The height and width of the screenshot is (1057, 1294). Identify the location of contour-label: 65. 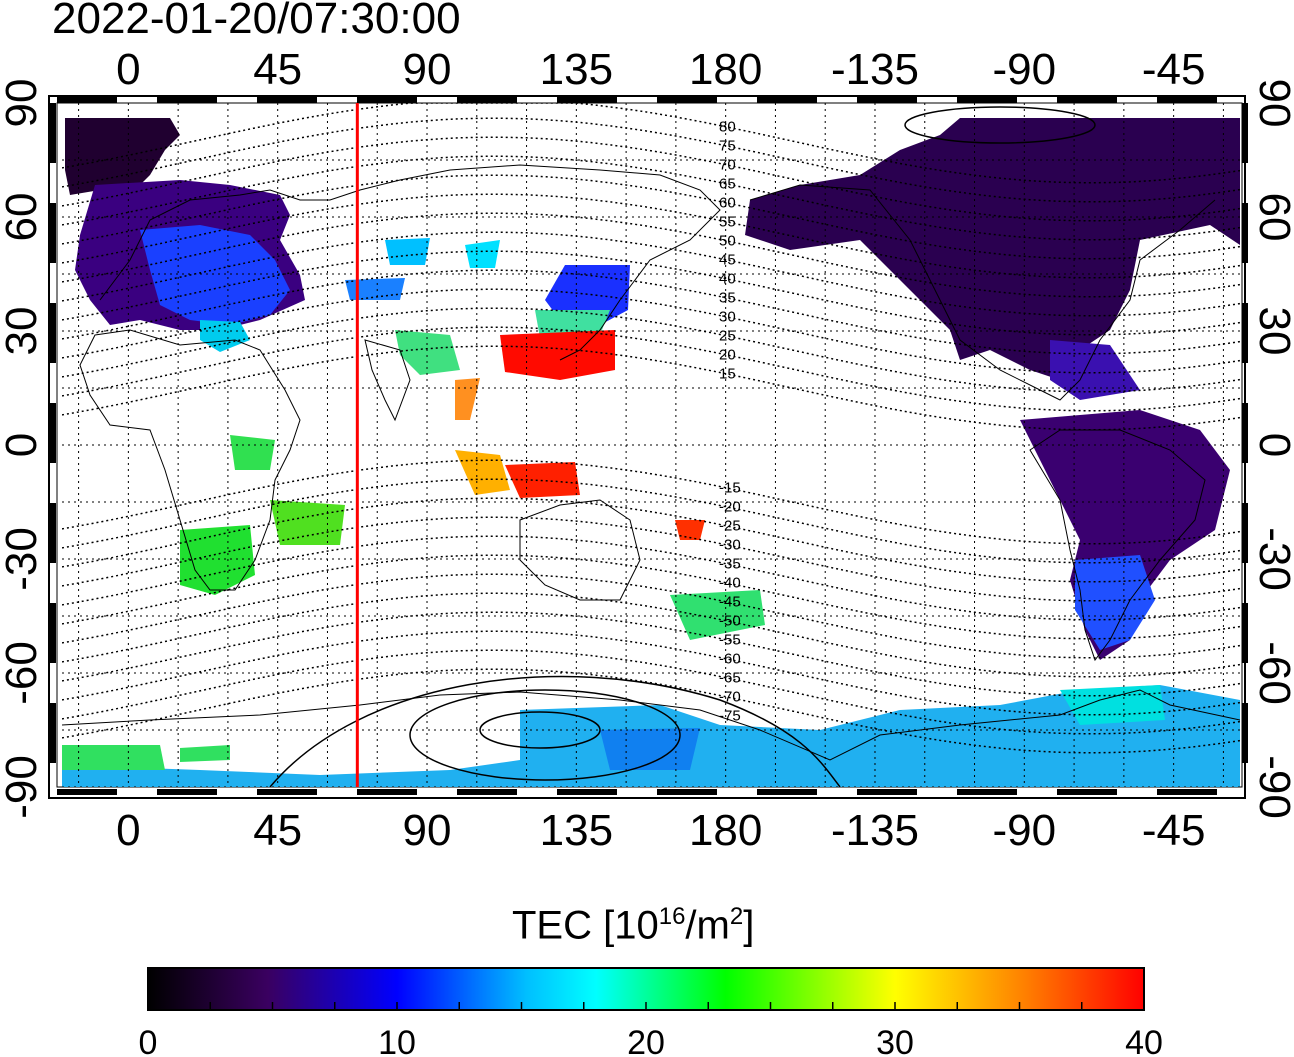
(727, 184).